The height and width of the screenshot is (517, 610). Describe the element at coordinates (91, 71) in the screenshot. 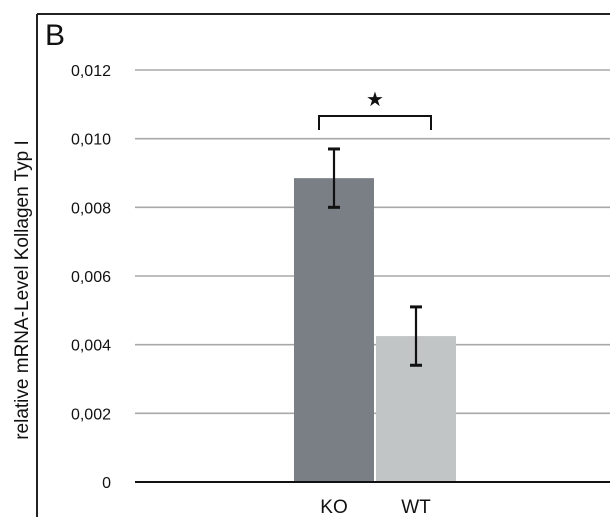

I see `y-tick-label: 0,012` at that location.